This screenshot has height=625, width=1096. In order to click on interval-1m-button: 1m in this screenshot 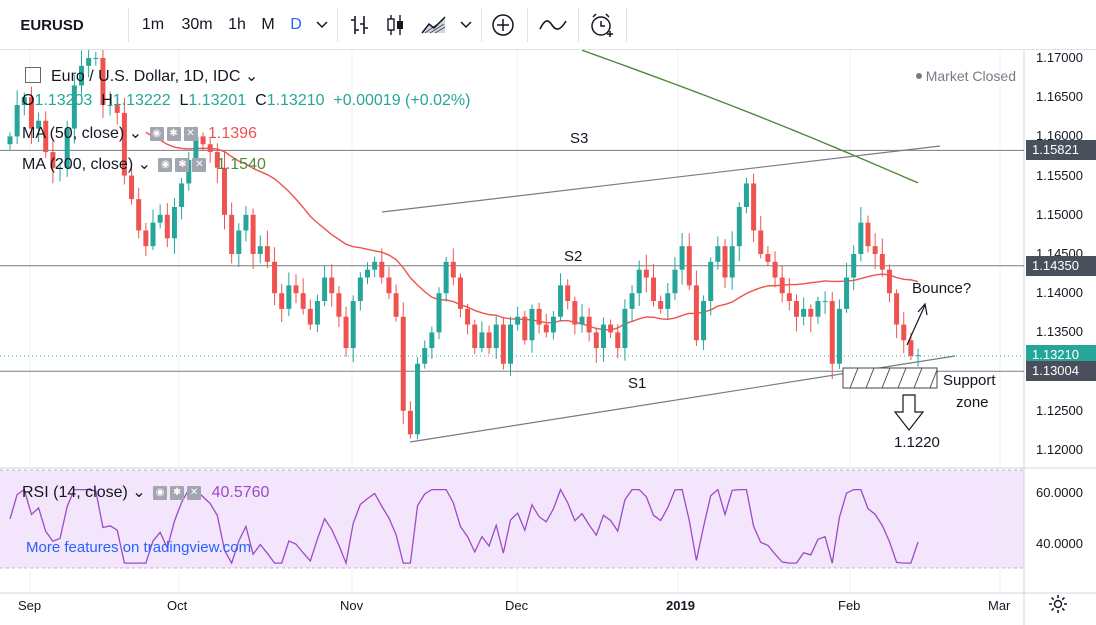, I will do `click(153, 24)`.